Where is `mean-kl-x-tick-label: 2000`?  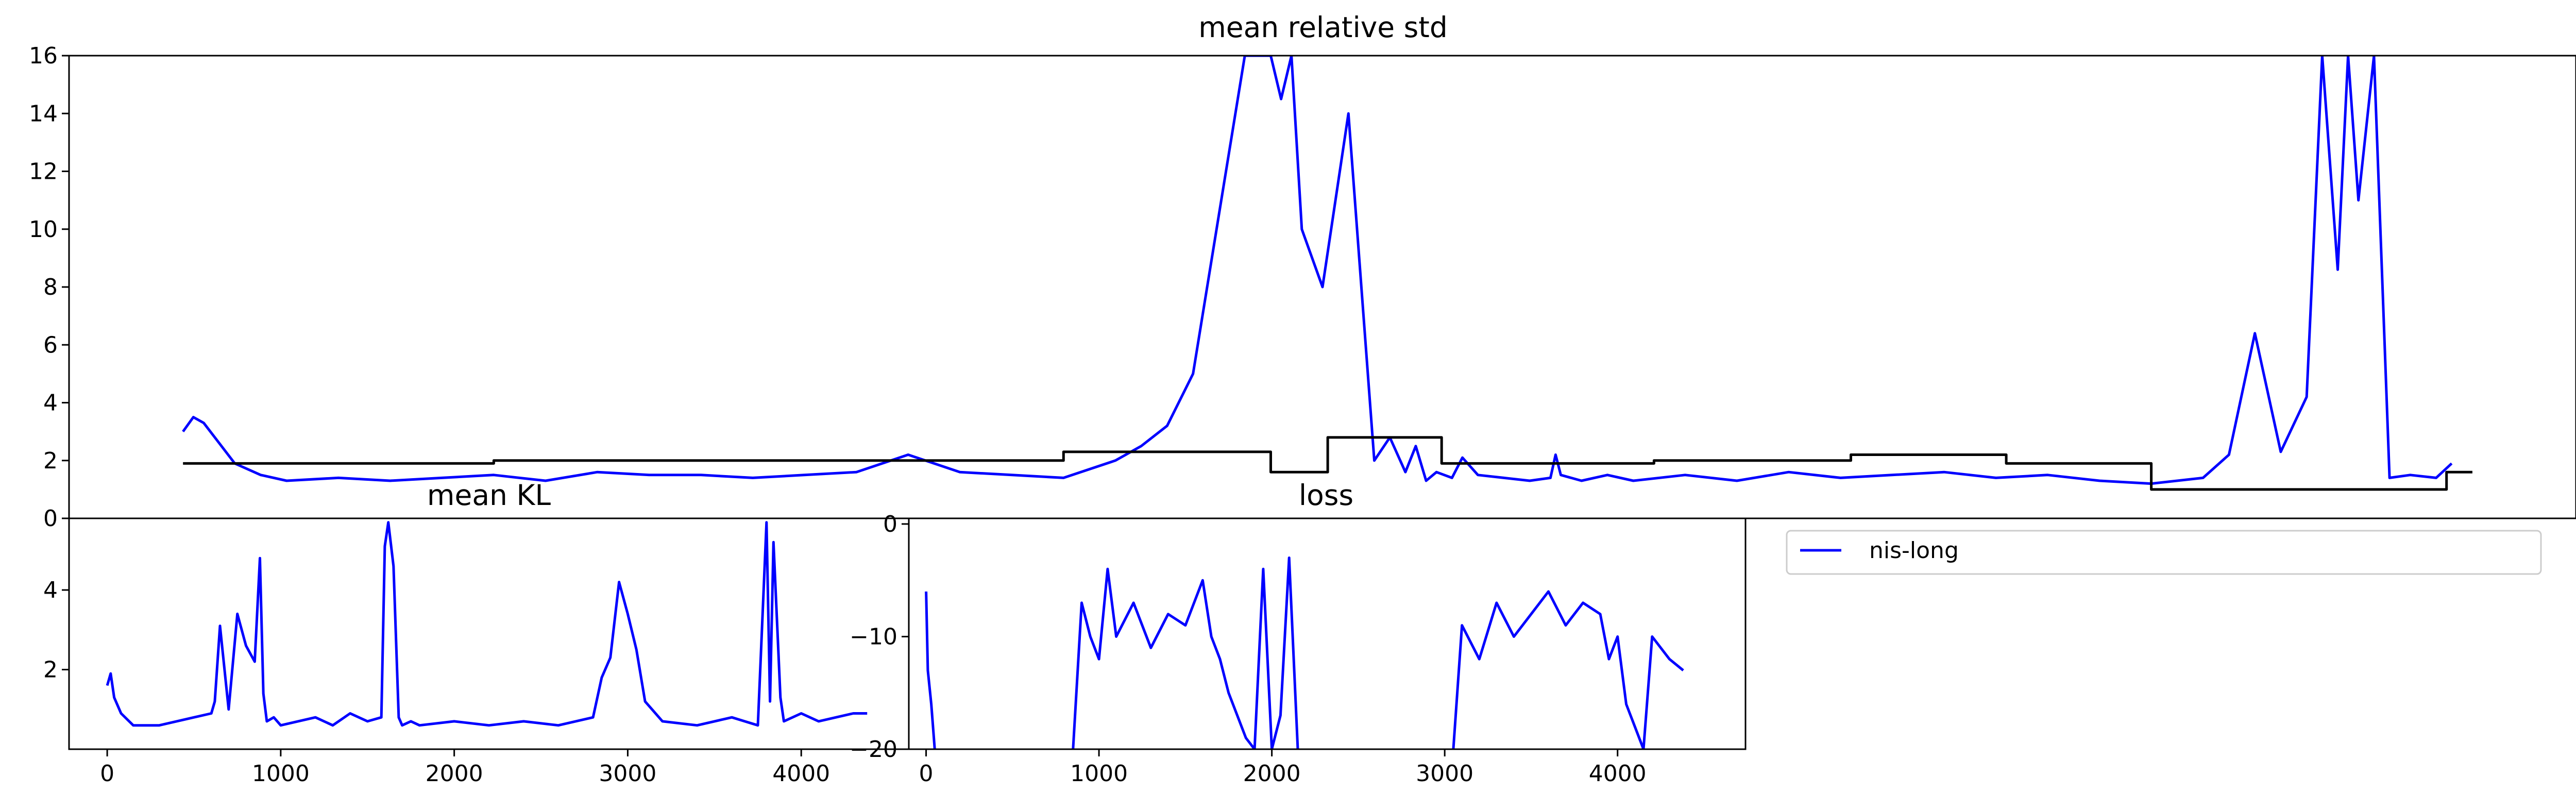 mean-kl-x-tick-label: 2000 is located at coordinates (454, 774).